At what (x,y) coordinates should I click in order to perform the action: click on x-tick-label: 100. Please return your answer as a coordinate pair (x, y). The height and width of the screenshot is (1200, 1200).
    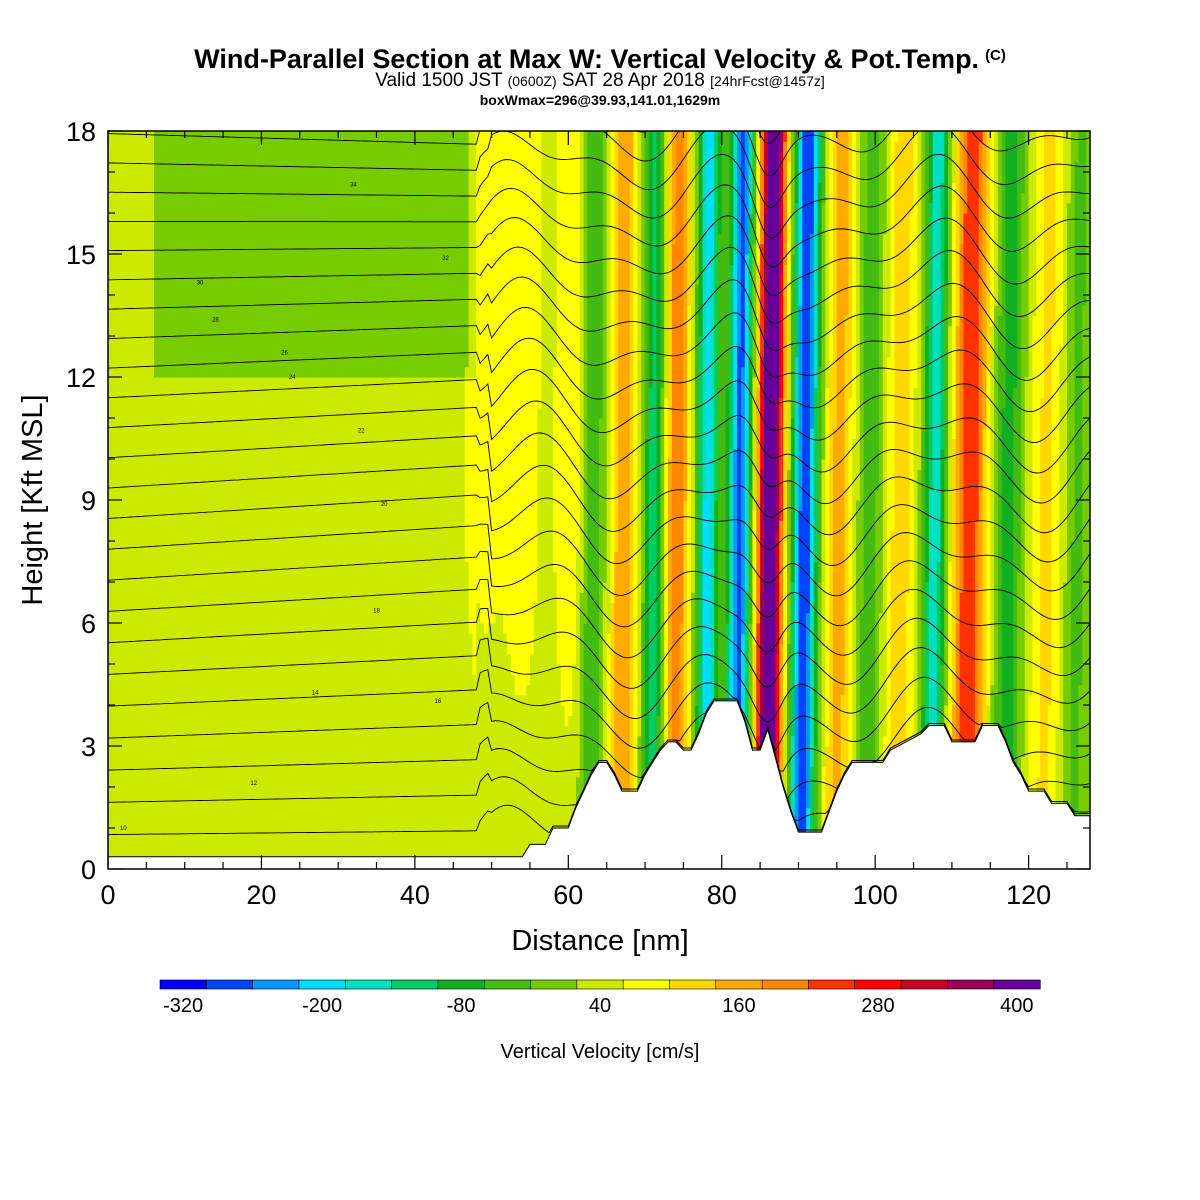
    Looking at the image, I should click on (875, 895).